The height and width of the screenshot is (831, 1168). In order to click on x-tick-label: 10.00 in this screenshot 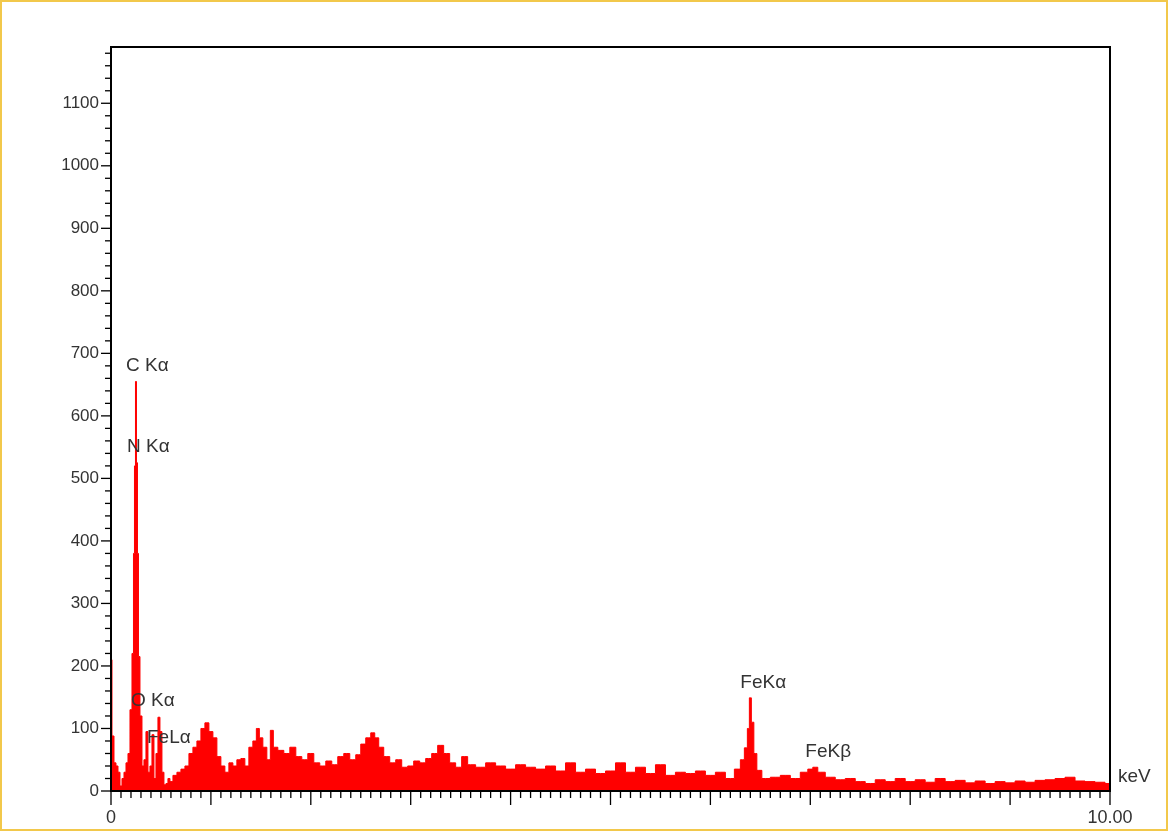, I will do `click(1110, 816)`.